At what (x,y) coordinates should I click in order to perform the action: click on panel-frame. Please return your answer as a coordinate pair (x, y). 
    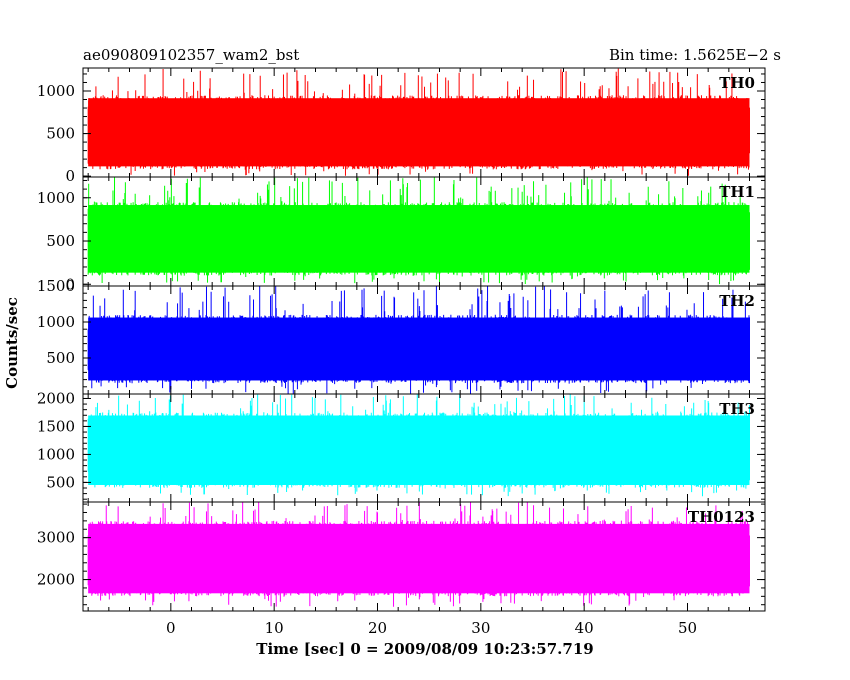
    Looking at the image, I should click on (424, 556).